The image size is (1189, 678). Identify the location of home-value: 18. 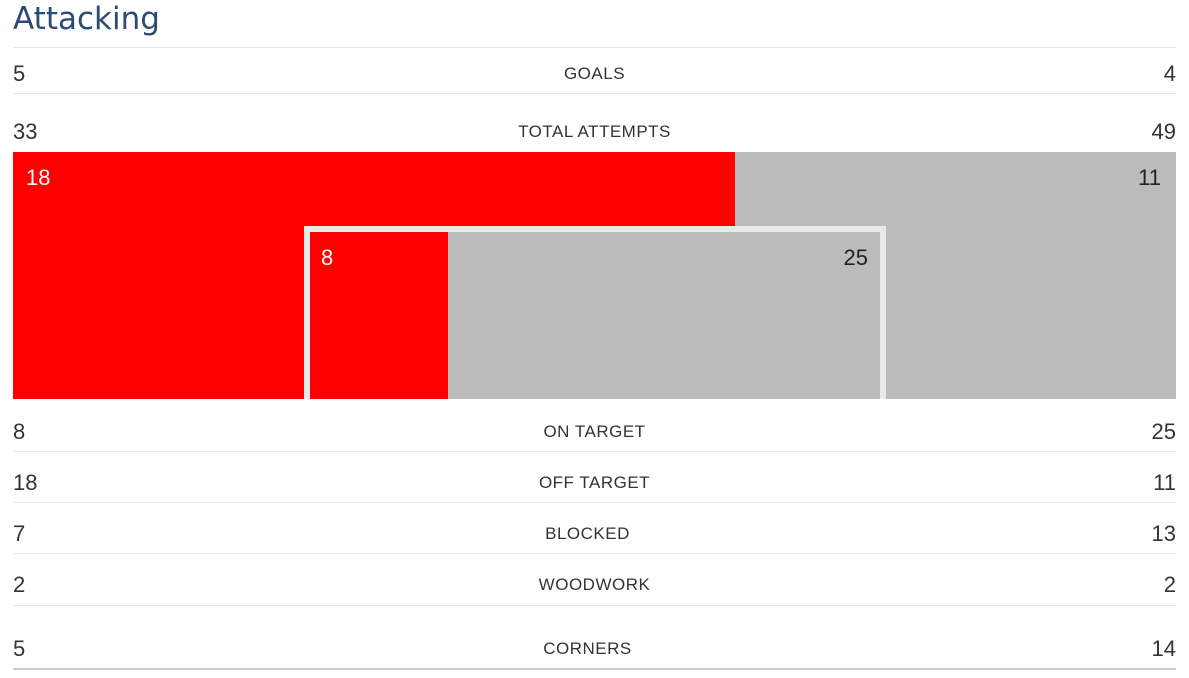
(25, 482).